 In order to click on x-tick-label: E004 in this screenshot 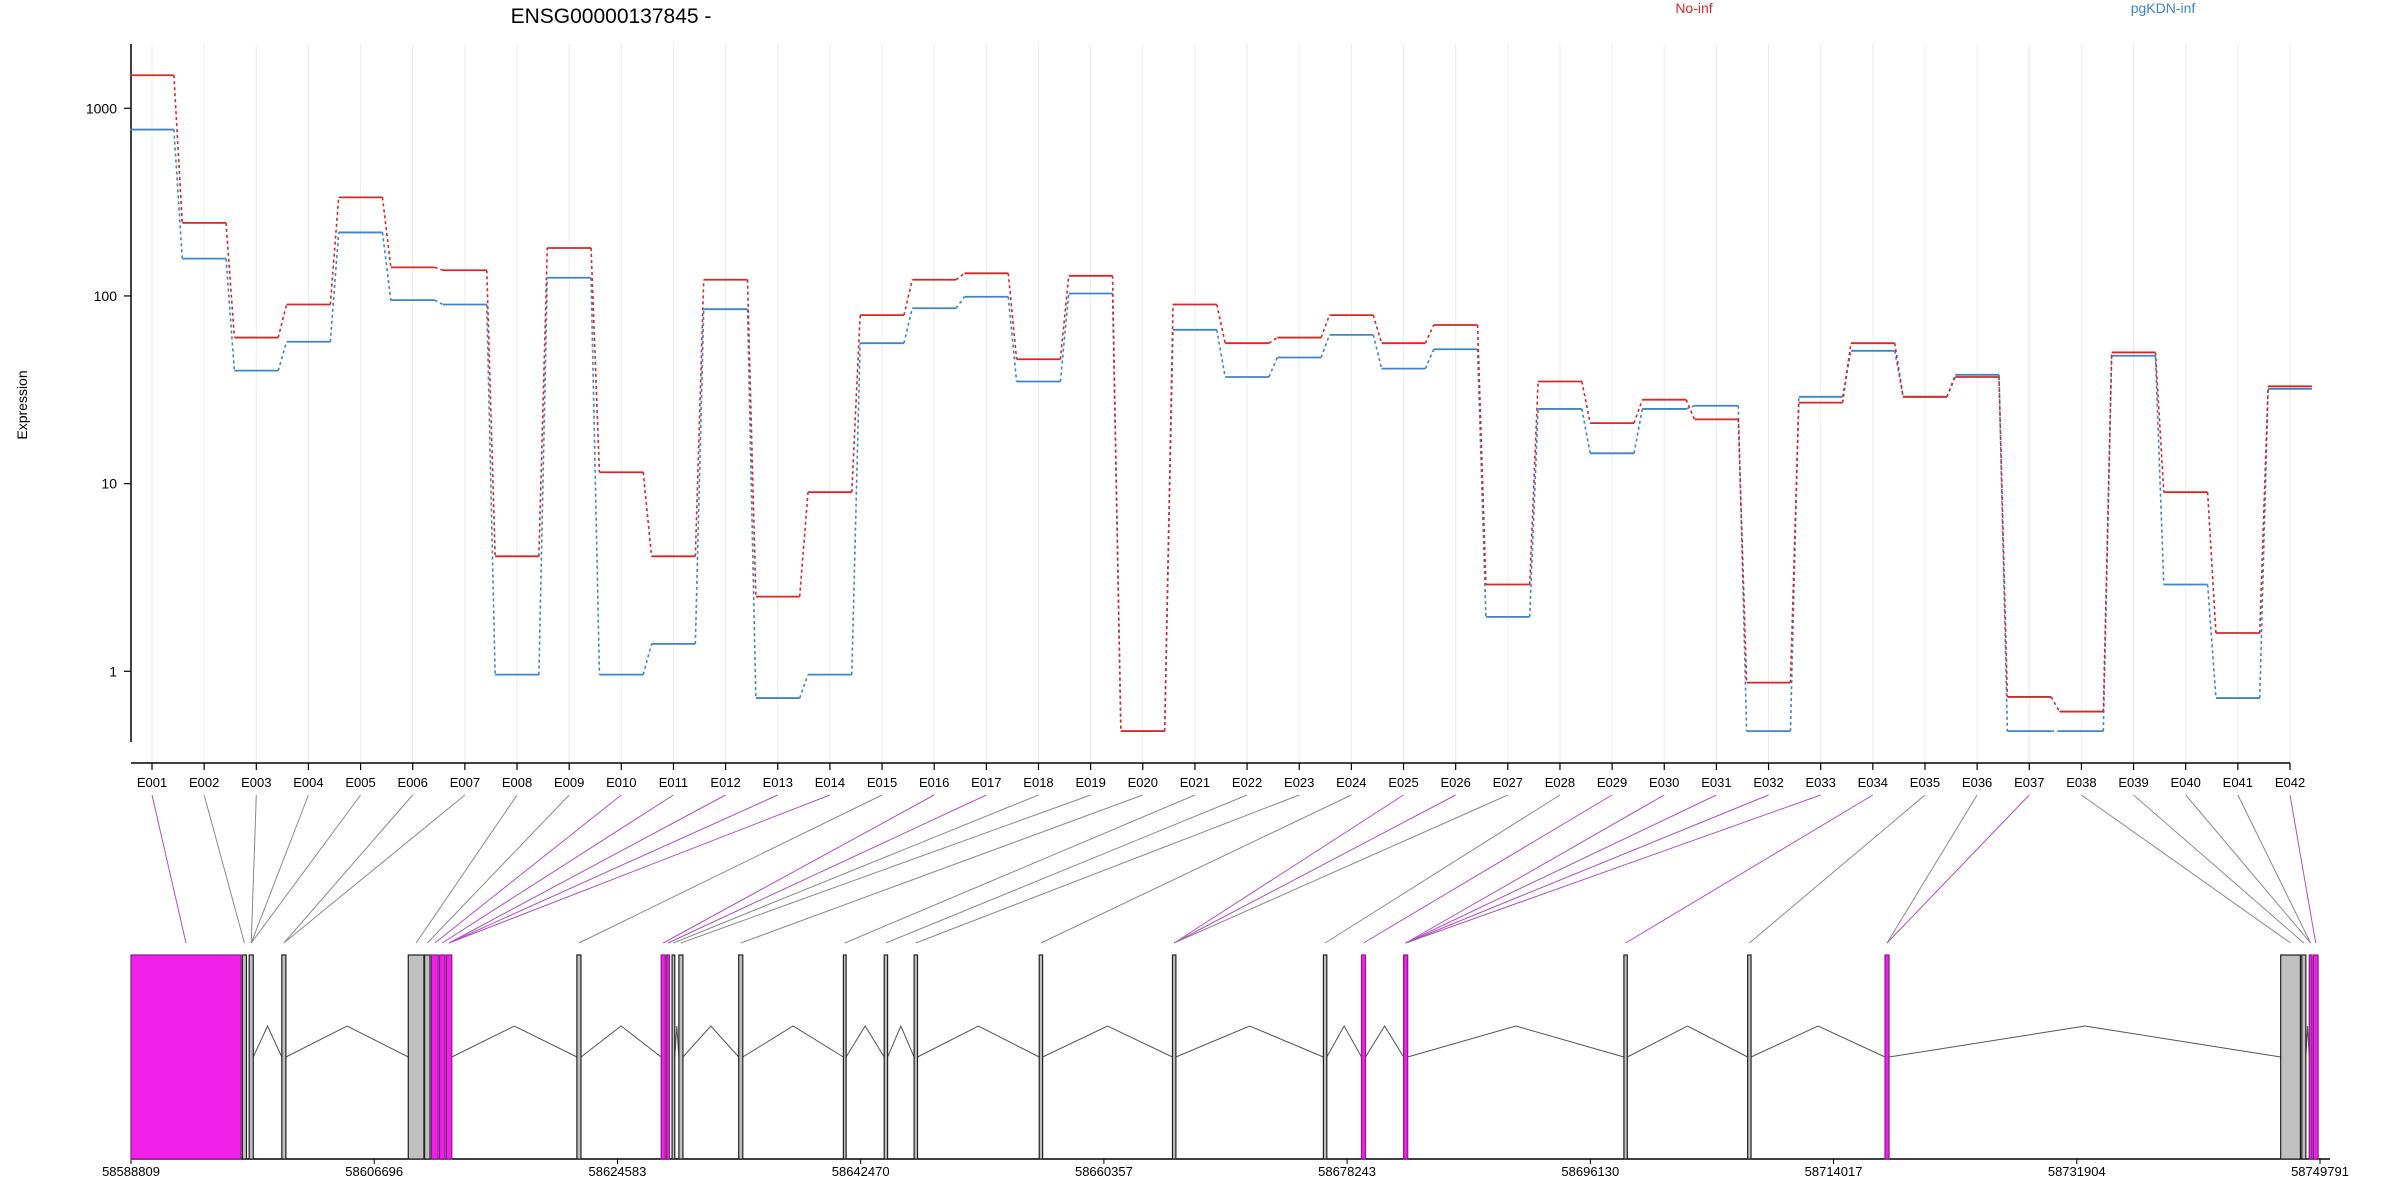, I will do `click(308, 782)`.